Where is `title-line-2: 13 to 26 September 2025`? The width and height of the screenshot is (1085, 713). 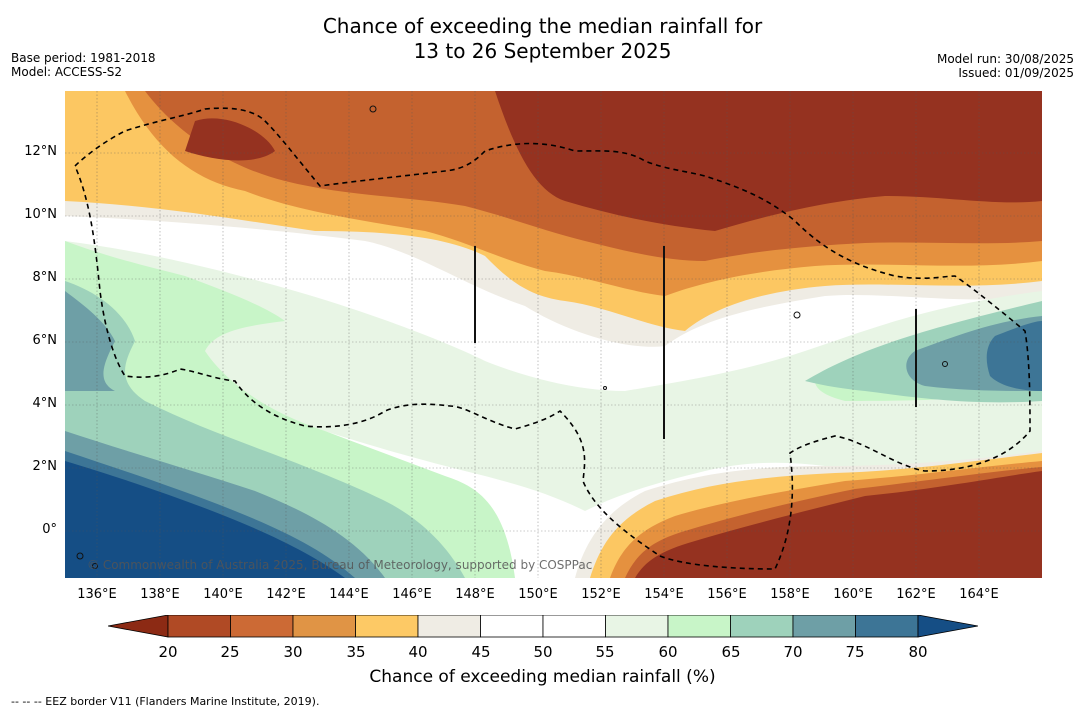 title-line-2: 13 to 26 September 2025 is located at coordinates (542, 51).